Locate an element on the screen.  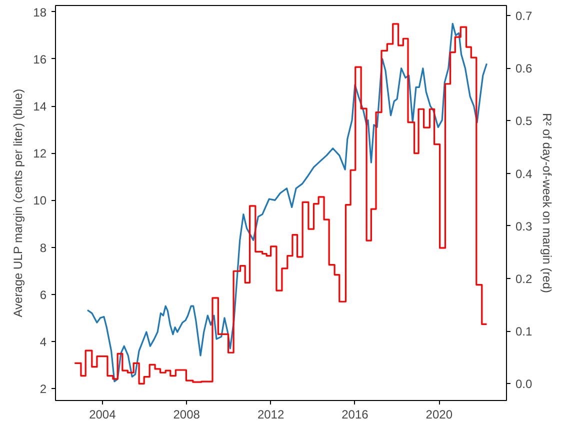
x-tick-label: 2020 is located at coordinates (439, 414).